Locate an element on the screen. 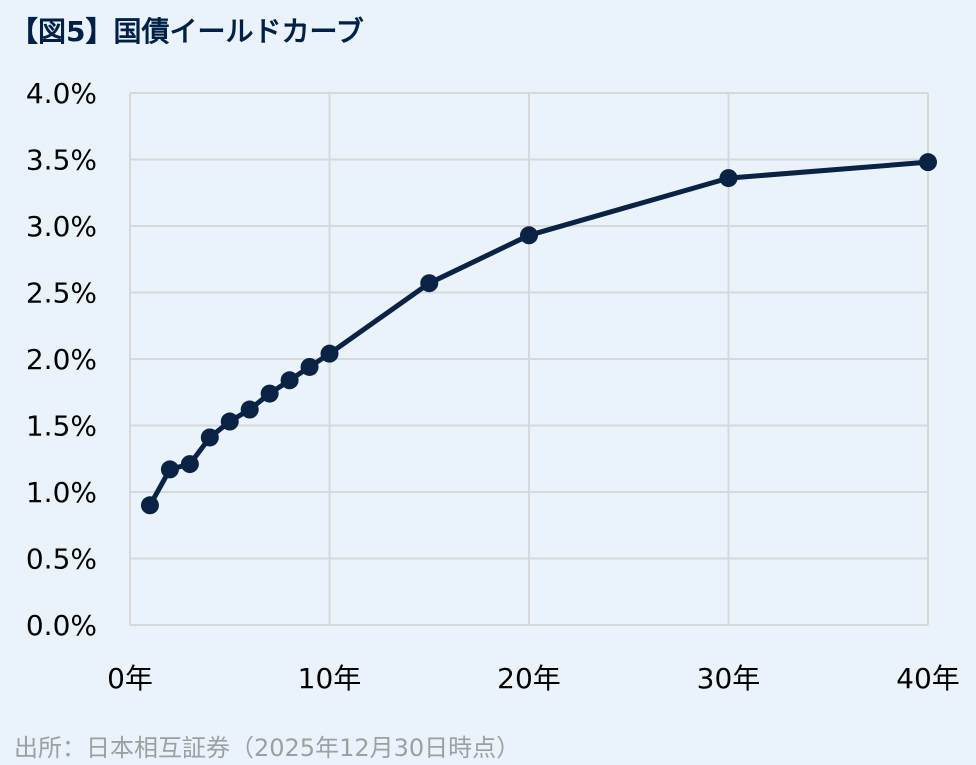  x-tick-label: 40年 is located at coordinates (928, 678).